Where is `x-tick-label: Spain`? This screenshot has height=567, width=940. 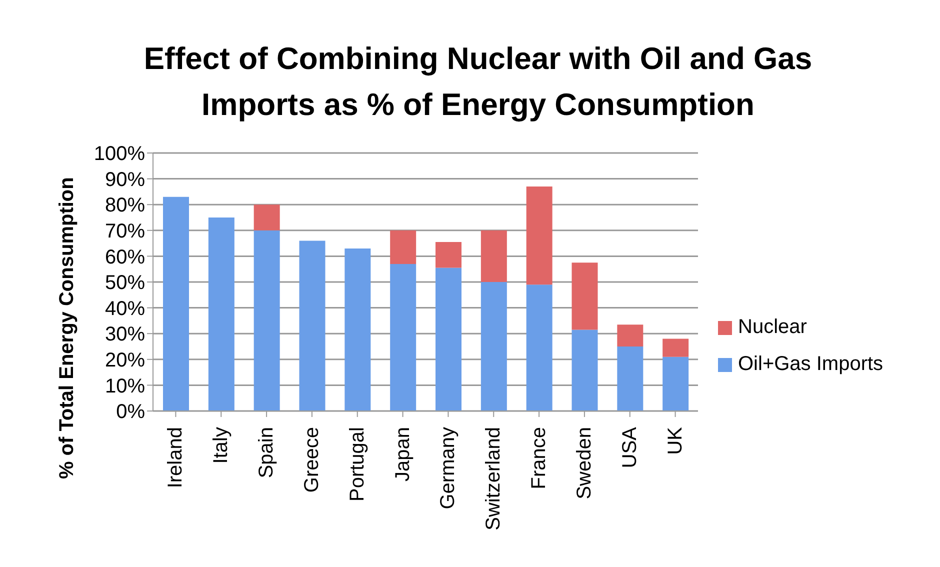
x-tick-label: Spain is located at coordinates (267, 452).